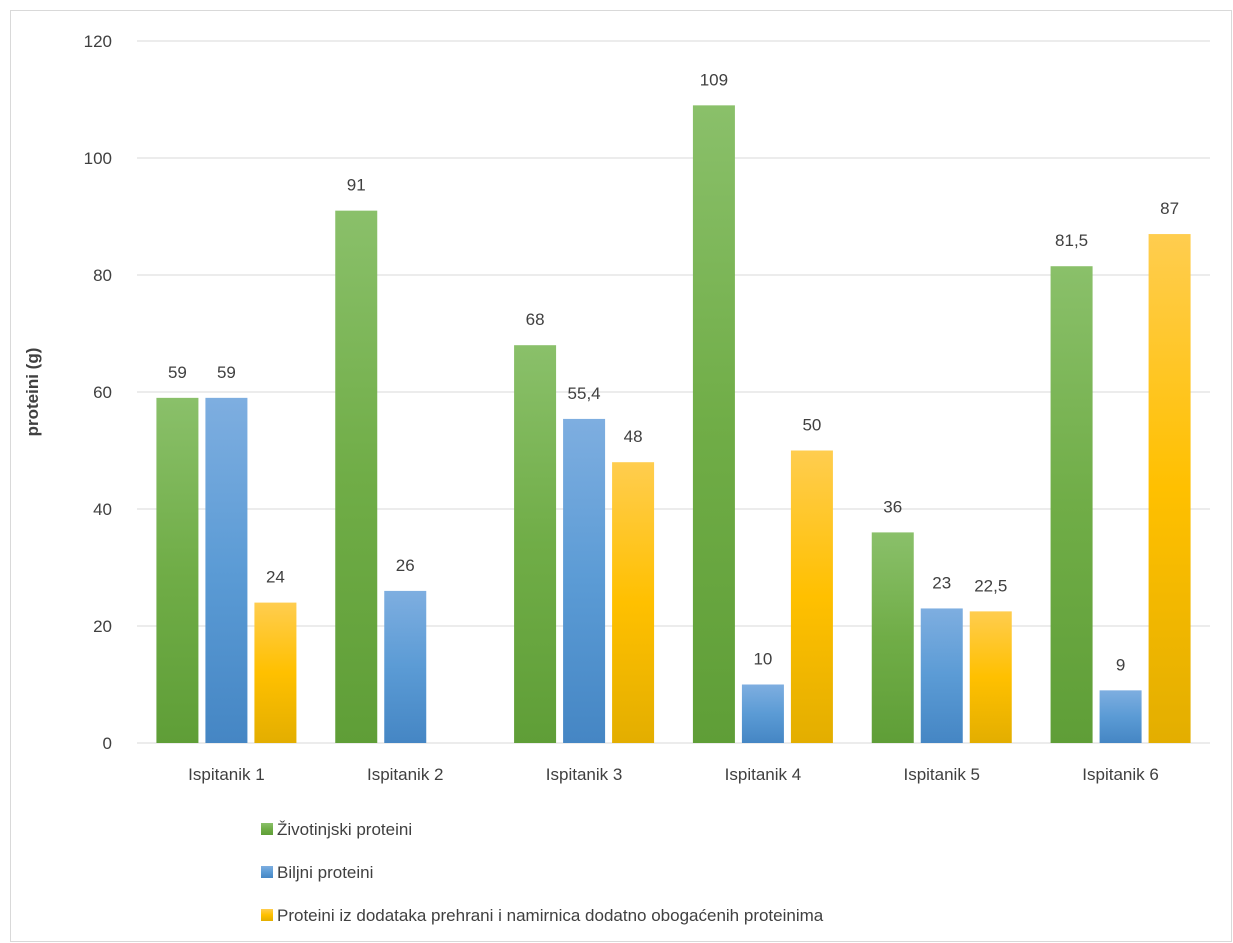 The width and height of the screenshot is (1233, 943). Describe the element at coordinates (325, 872) in the screenshot. I see `legend-label-2: Biljni proteini` at that location.